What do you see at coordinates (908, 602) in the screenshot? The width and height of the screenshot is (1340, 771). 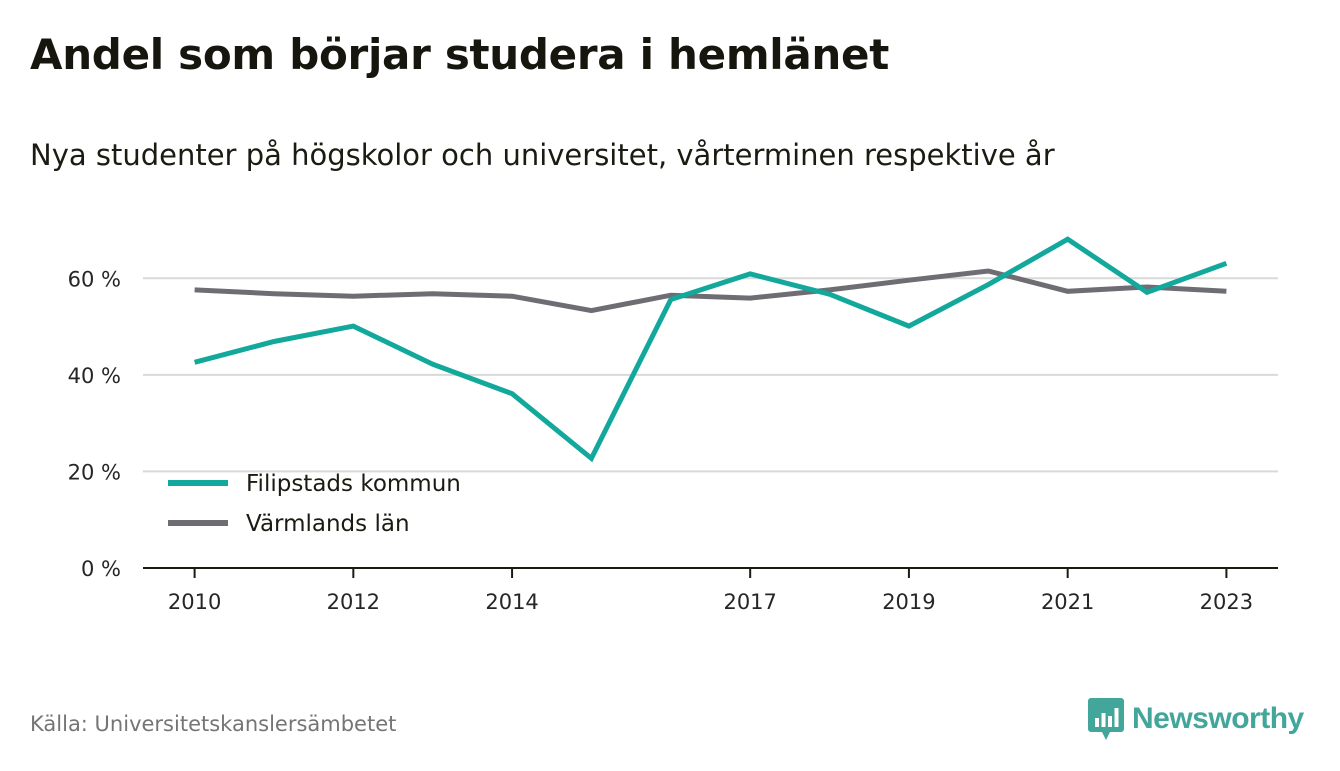 I see `x-tick-label: 2019` at bounding box center [908, 602].